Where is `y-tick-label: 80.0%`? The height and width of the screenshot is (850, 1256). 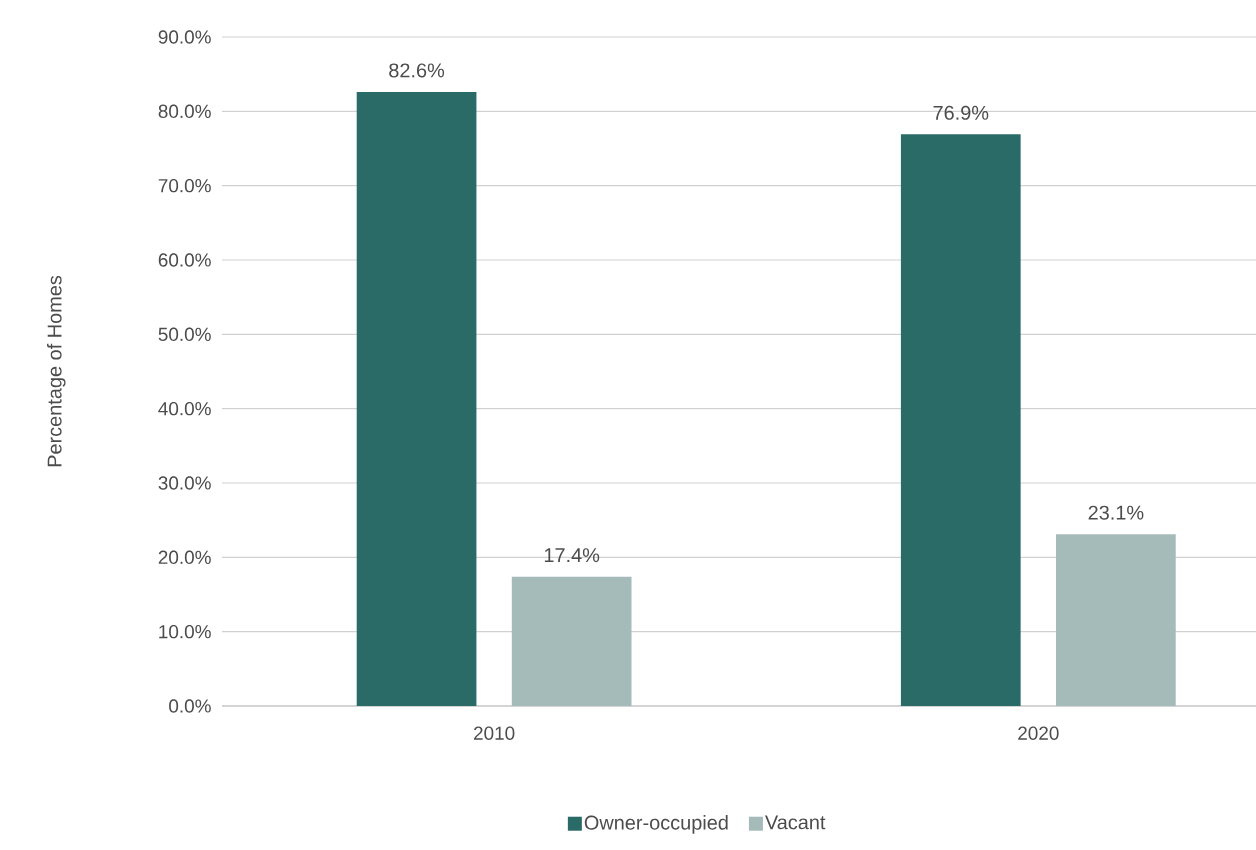 y-tick-label: 80.0% is located at coordinates (184, 111).